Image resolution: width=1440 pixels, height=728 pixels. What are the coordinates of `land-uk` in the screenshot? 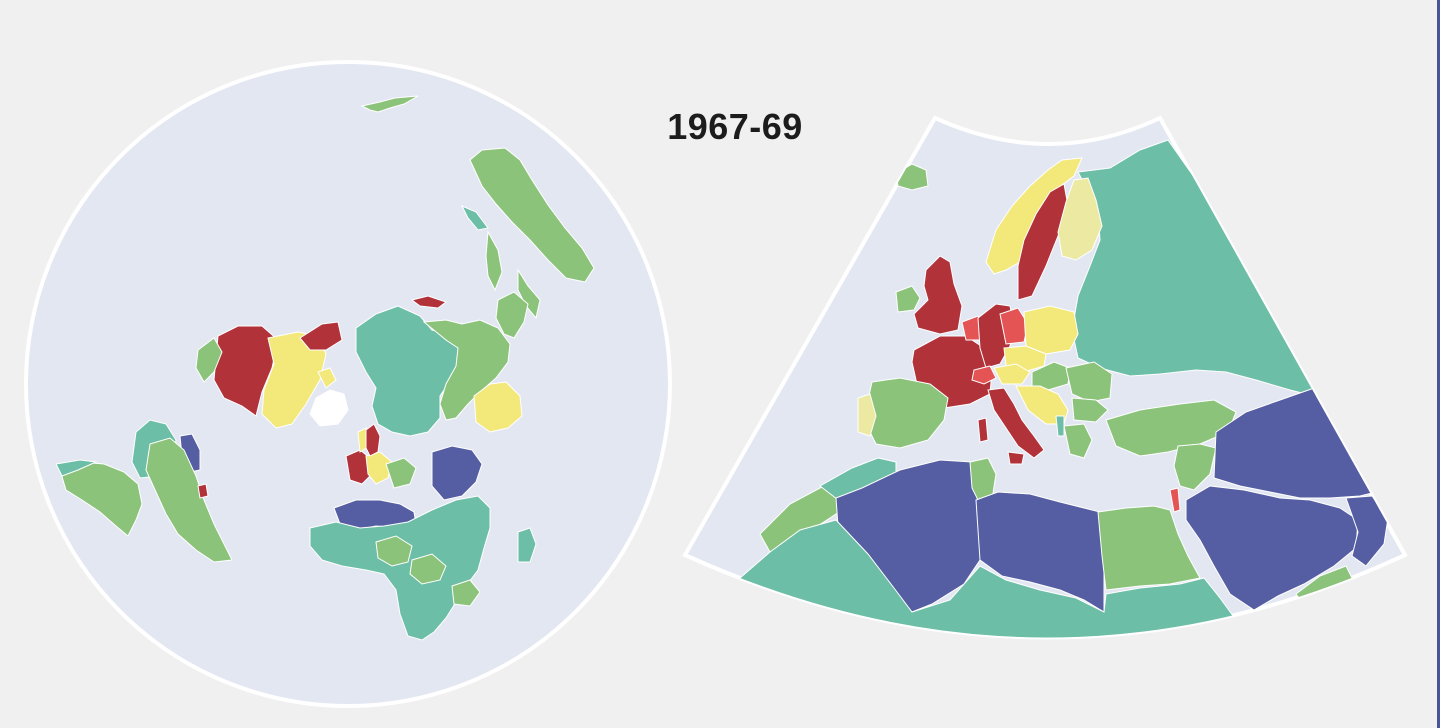 It's located at (938, 295).